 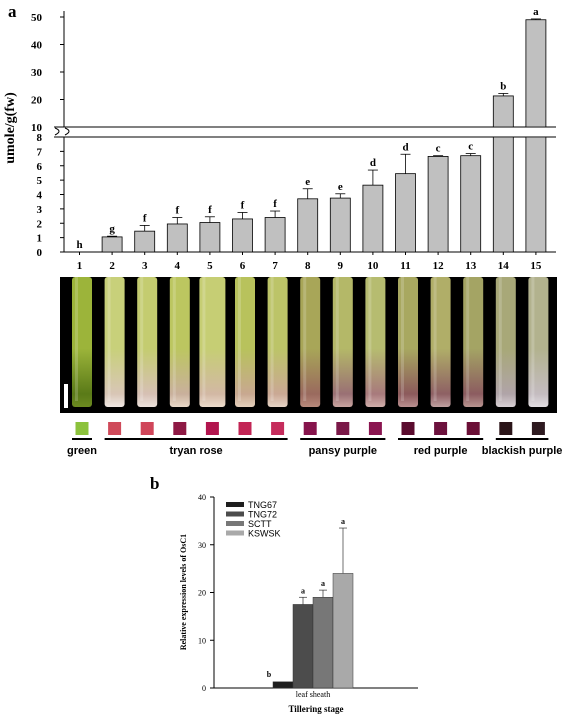 I want to click on panel-b-label: b, so click(x=154, y=483).